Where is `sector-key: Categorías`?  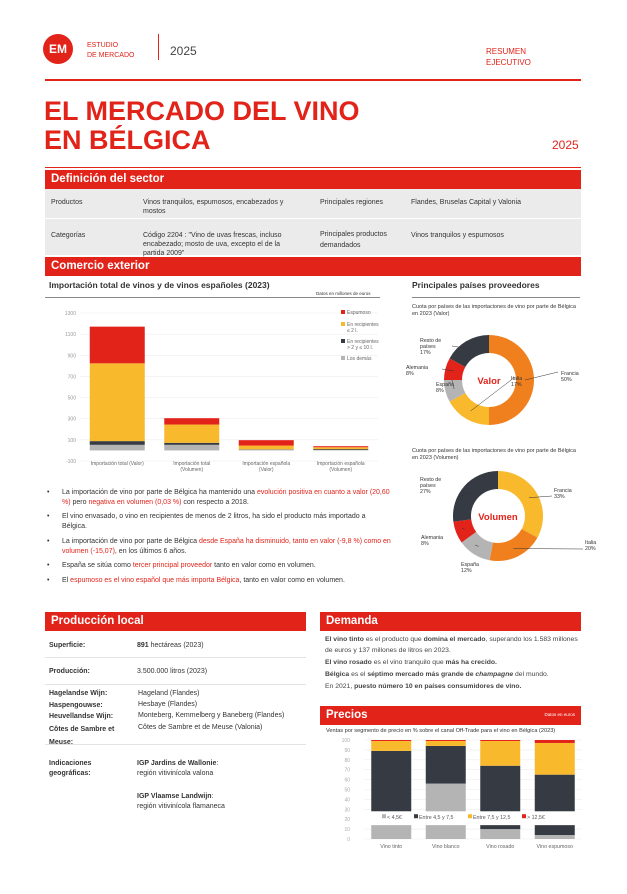 sector-key: Categorías is located at coordinates (68, 235).